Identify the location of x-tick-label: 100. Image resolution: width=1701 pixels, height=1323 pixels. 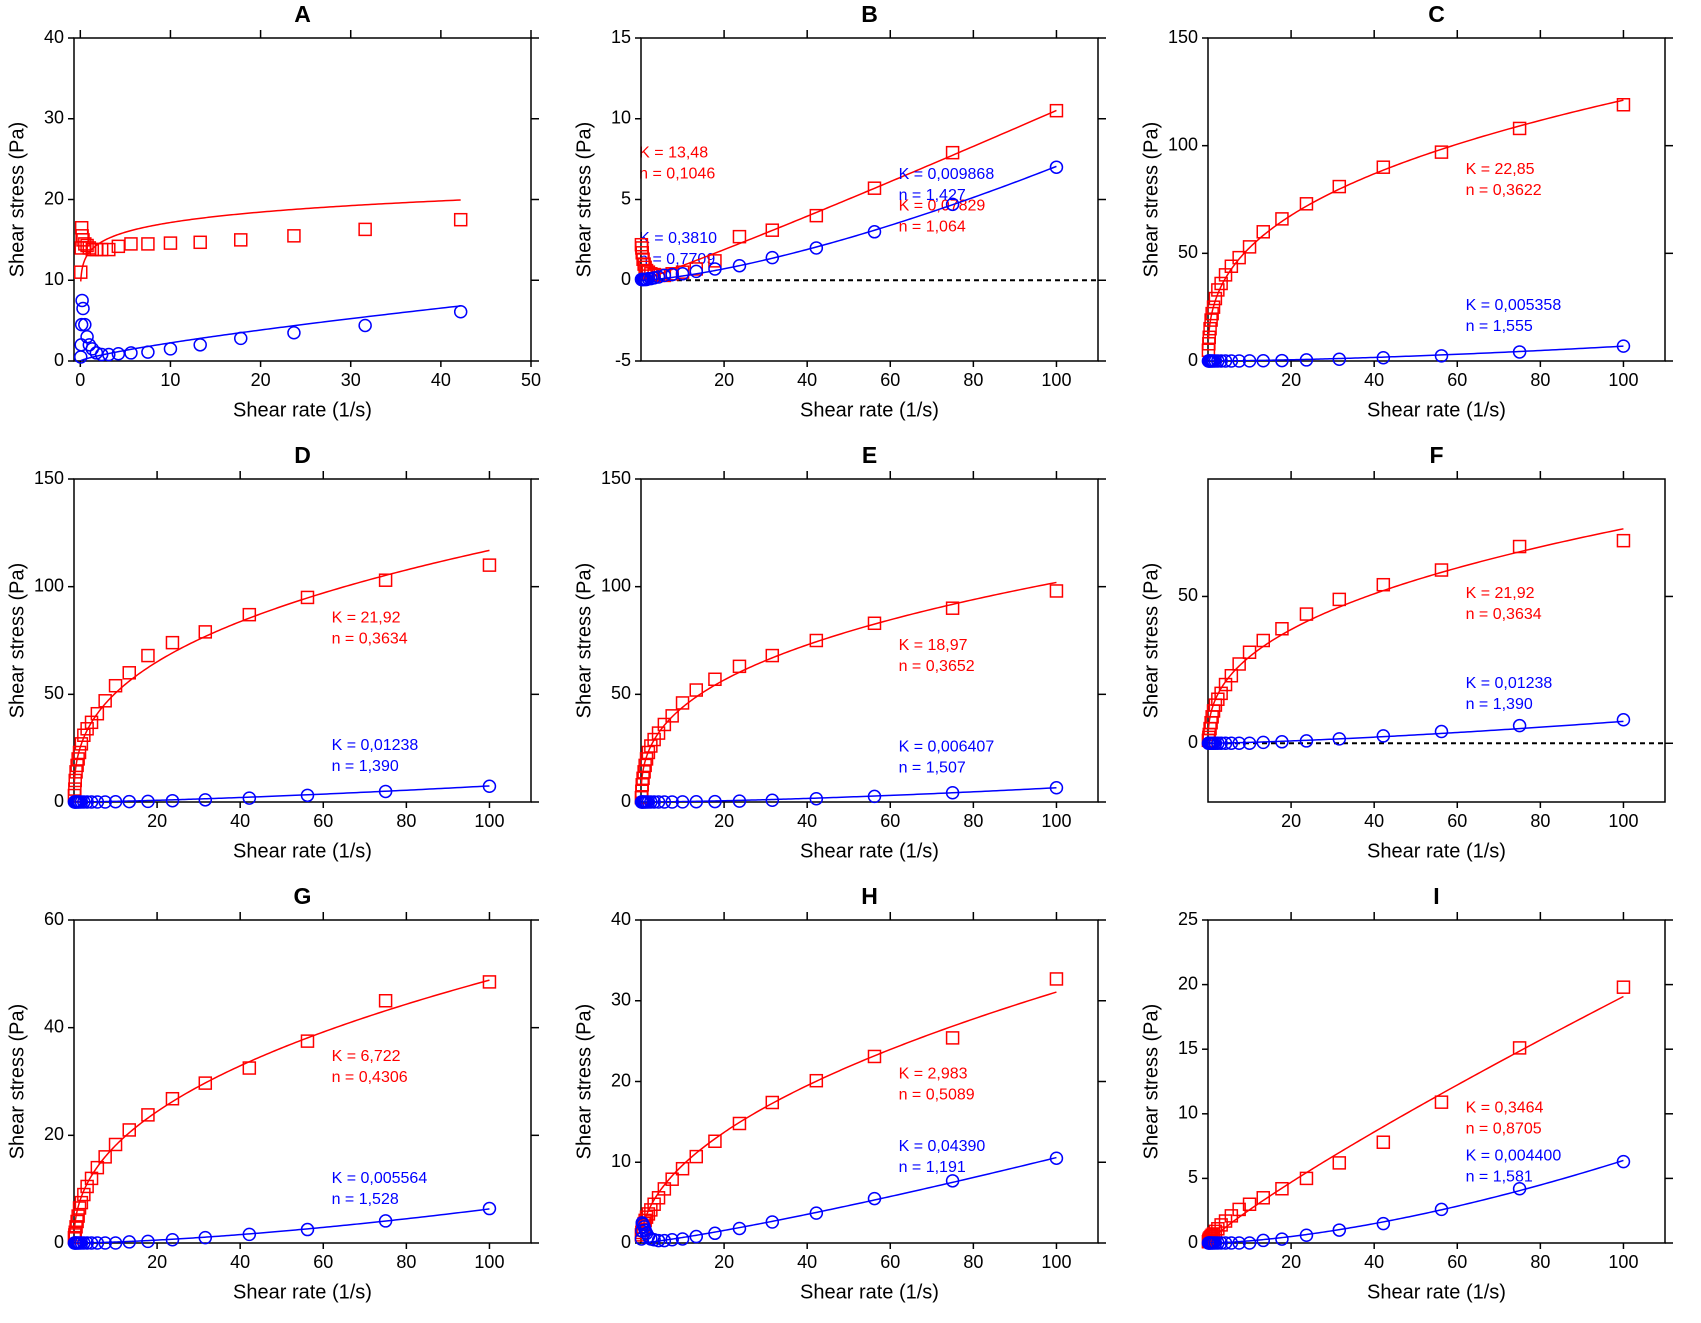
(1623, 821).